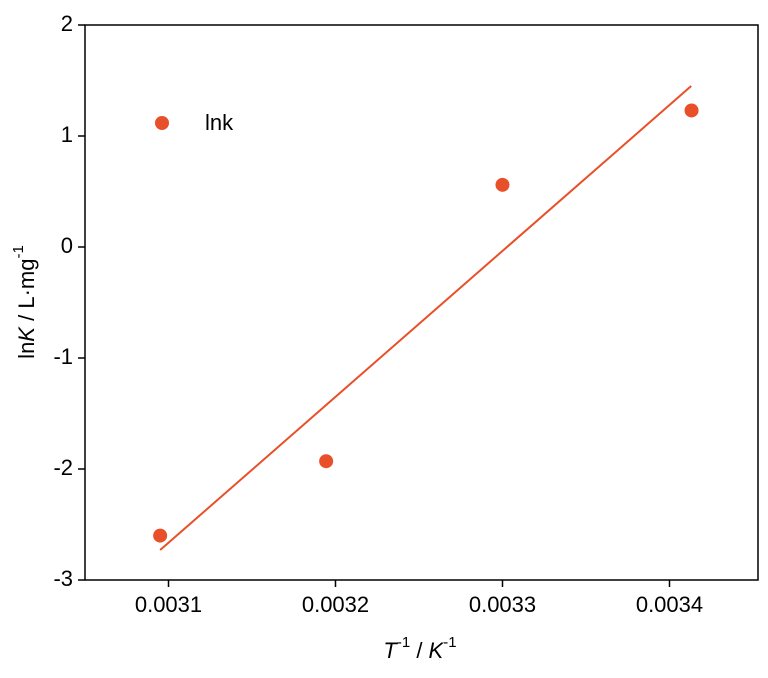 The width and height of the screenshot is (768, 678). What do you see at coordinates (67, 23) in the screenshot?
I see `y-tick-label: 2` at bounding box center [67, 23].